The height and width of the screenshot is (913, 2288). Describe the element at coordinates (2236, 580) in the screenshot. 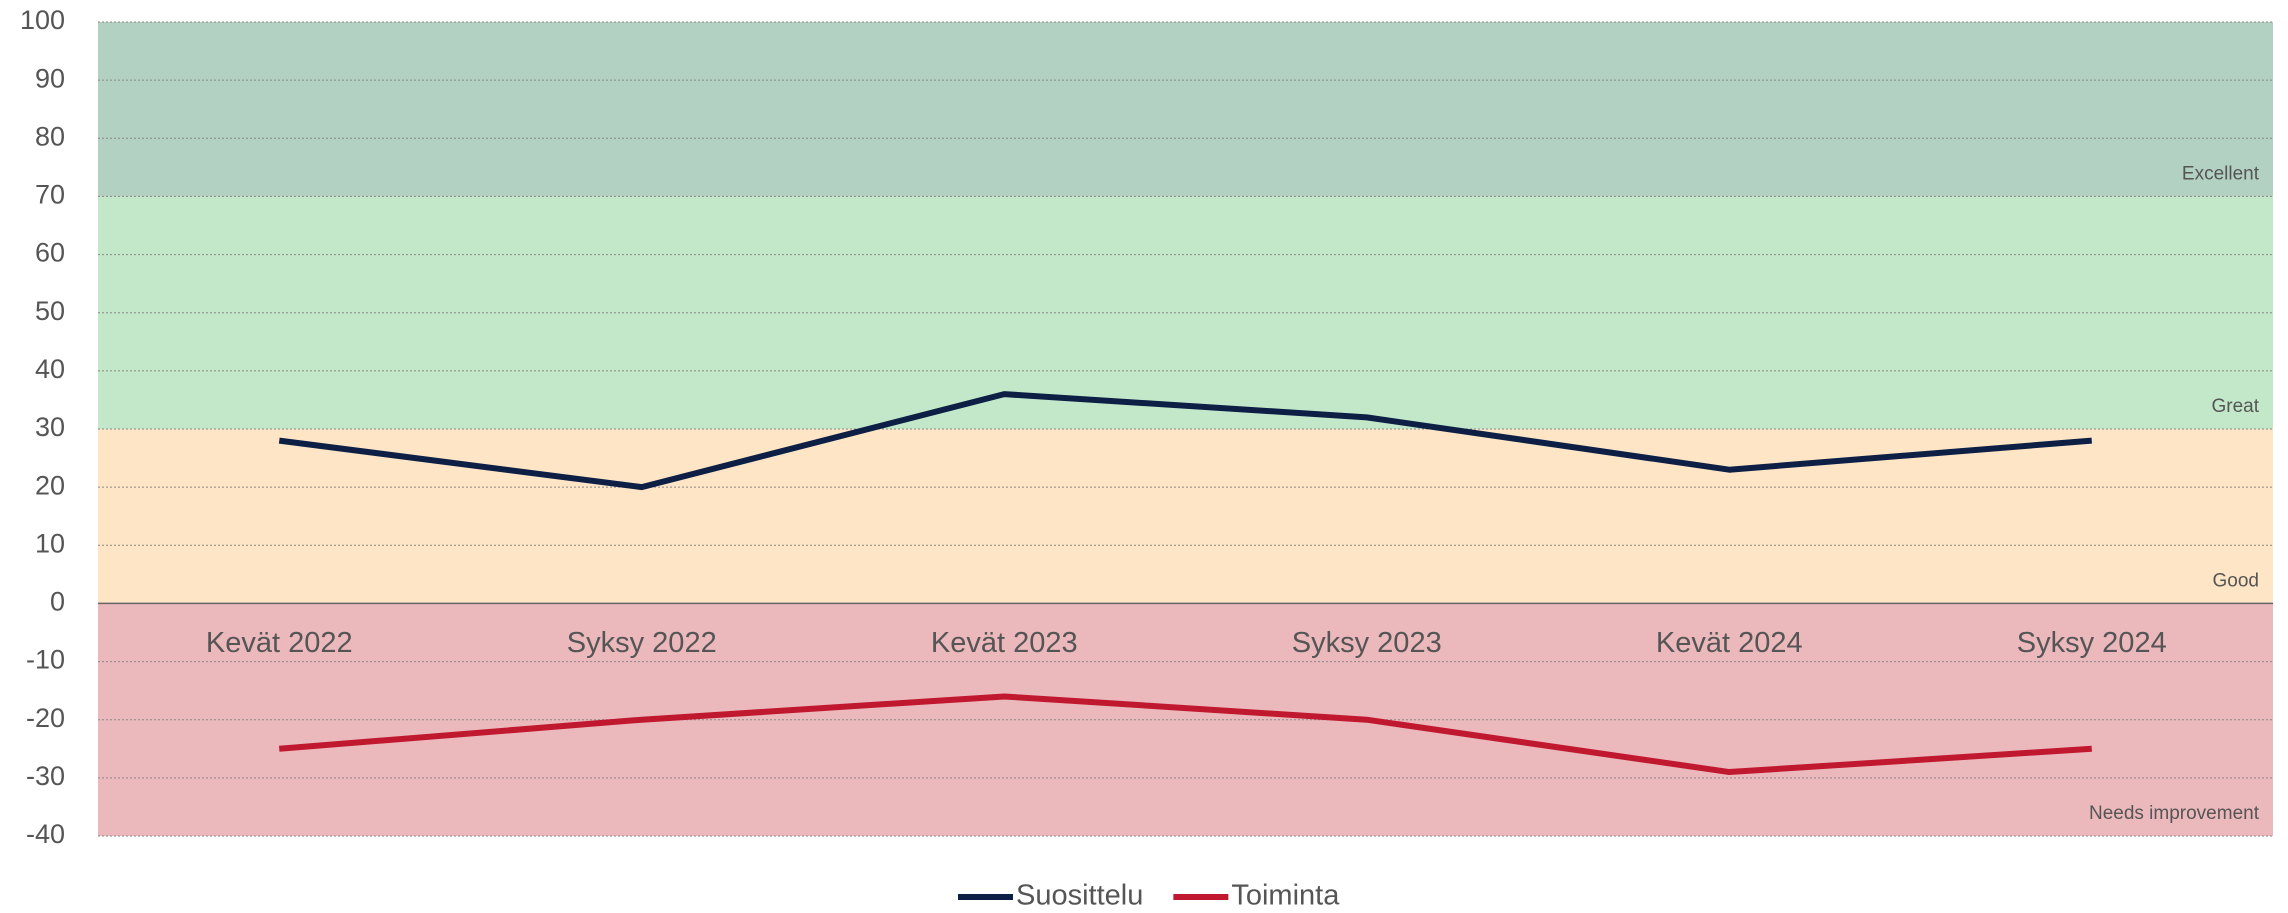

I see `band-label: Good` at that location.